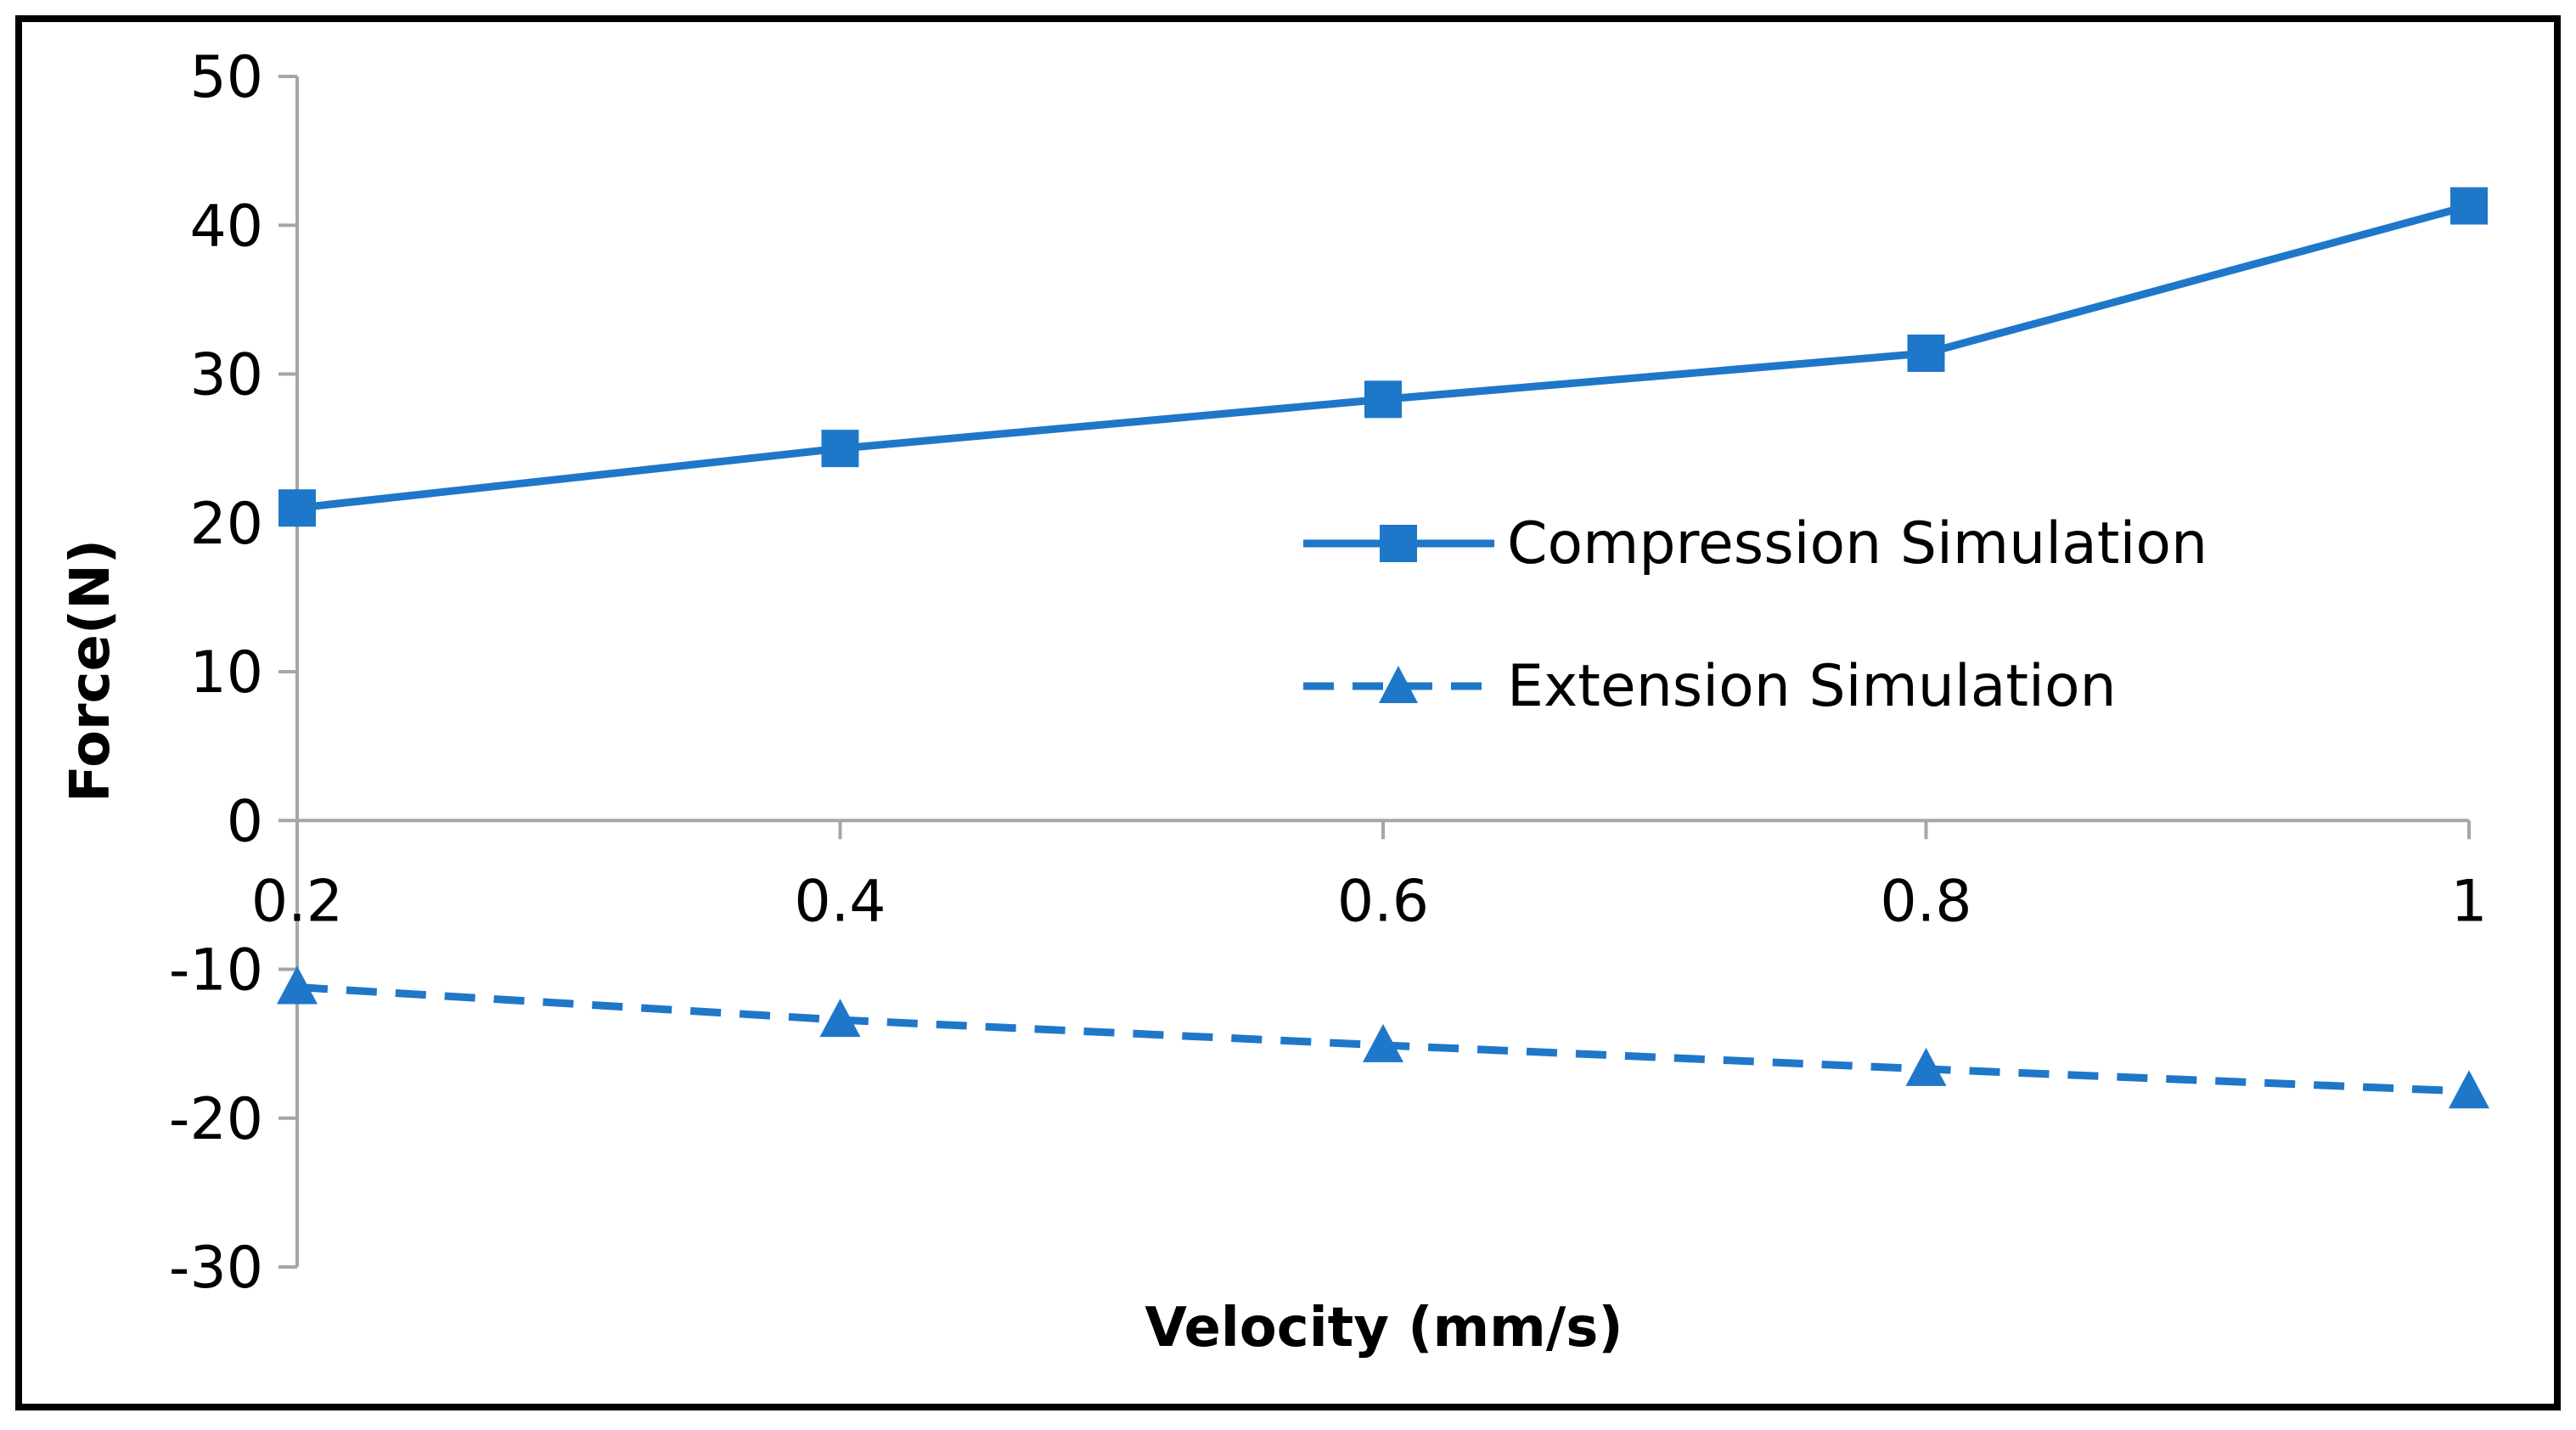 This screenshot has height=1430, width=2576. Describe the element at coordinates (1812, 686) in the screenshot. I see `legend-label-extension: Extension Simulation` at that location.